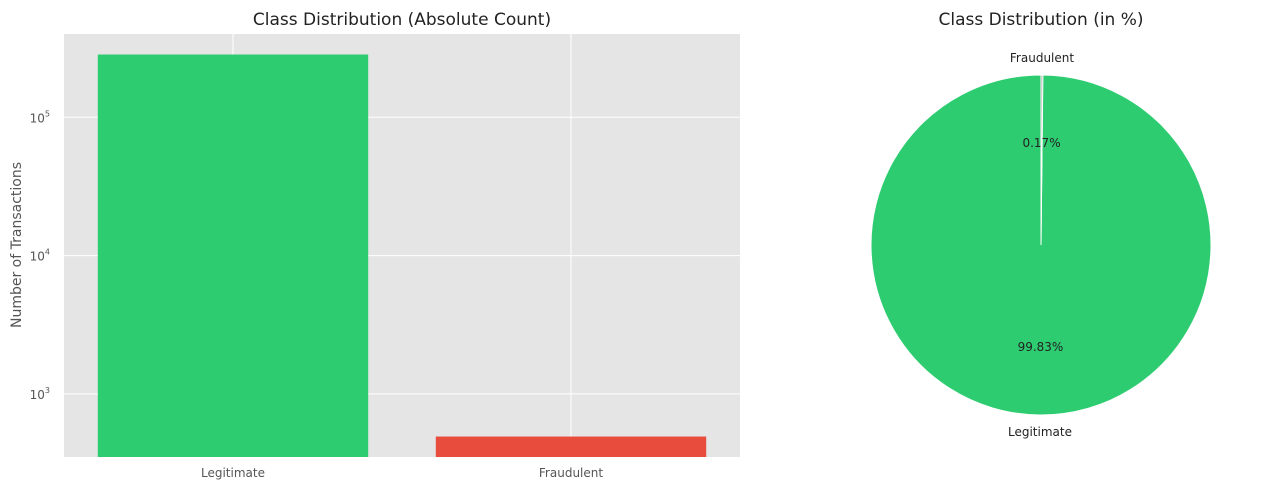  What do you see at coordinates (40, 394) in the screenshot?
I see `y-tick-label: 10³` at bounding box center [40, 394].